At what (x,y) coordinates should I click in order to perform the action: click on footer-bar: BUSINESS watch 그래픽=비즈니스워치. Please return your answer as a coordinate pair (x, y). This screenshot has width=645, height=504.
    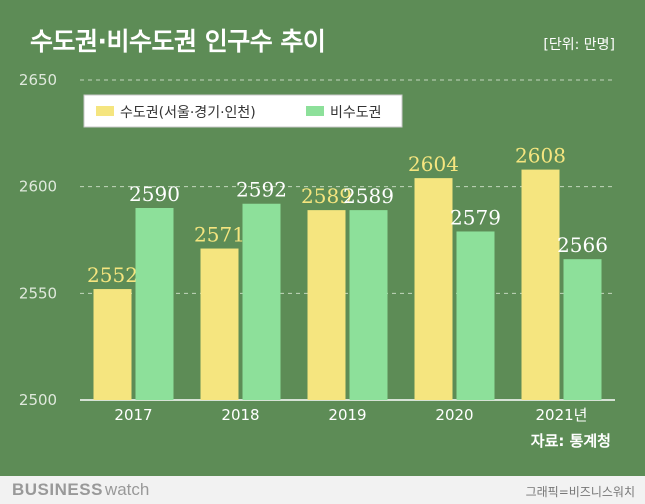
    Looking at the image, I should click on (322, 490).